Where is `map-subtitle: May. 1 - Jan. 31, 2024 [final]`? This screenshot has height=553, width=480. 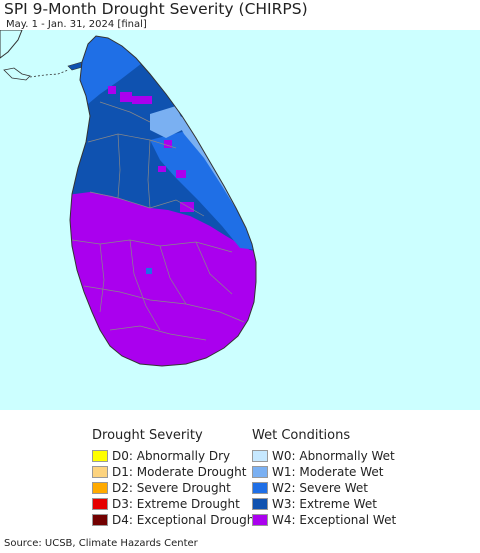
map-subtitle: May. 1 - Jan. 31, 2024 [final] is located at coordinates (76, 24).